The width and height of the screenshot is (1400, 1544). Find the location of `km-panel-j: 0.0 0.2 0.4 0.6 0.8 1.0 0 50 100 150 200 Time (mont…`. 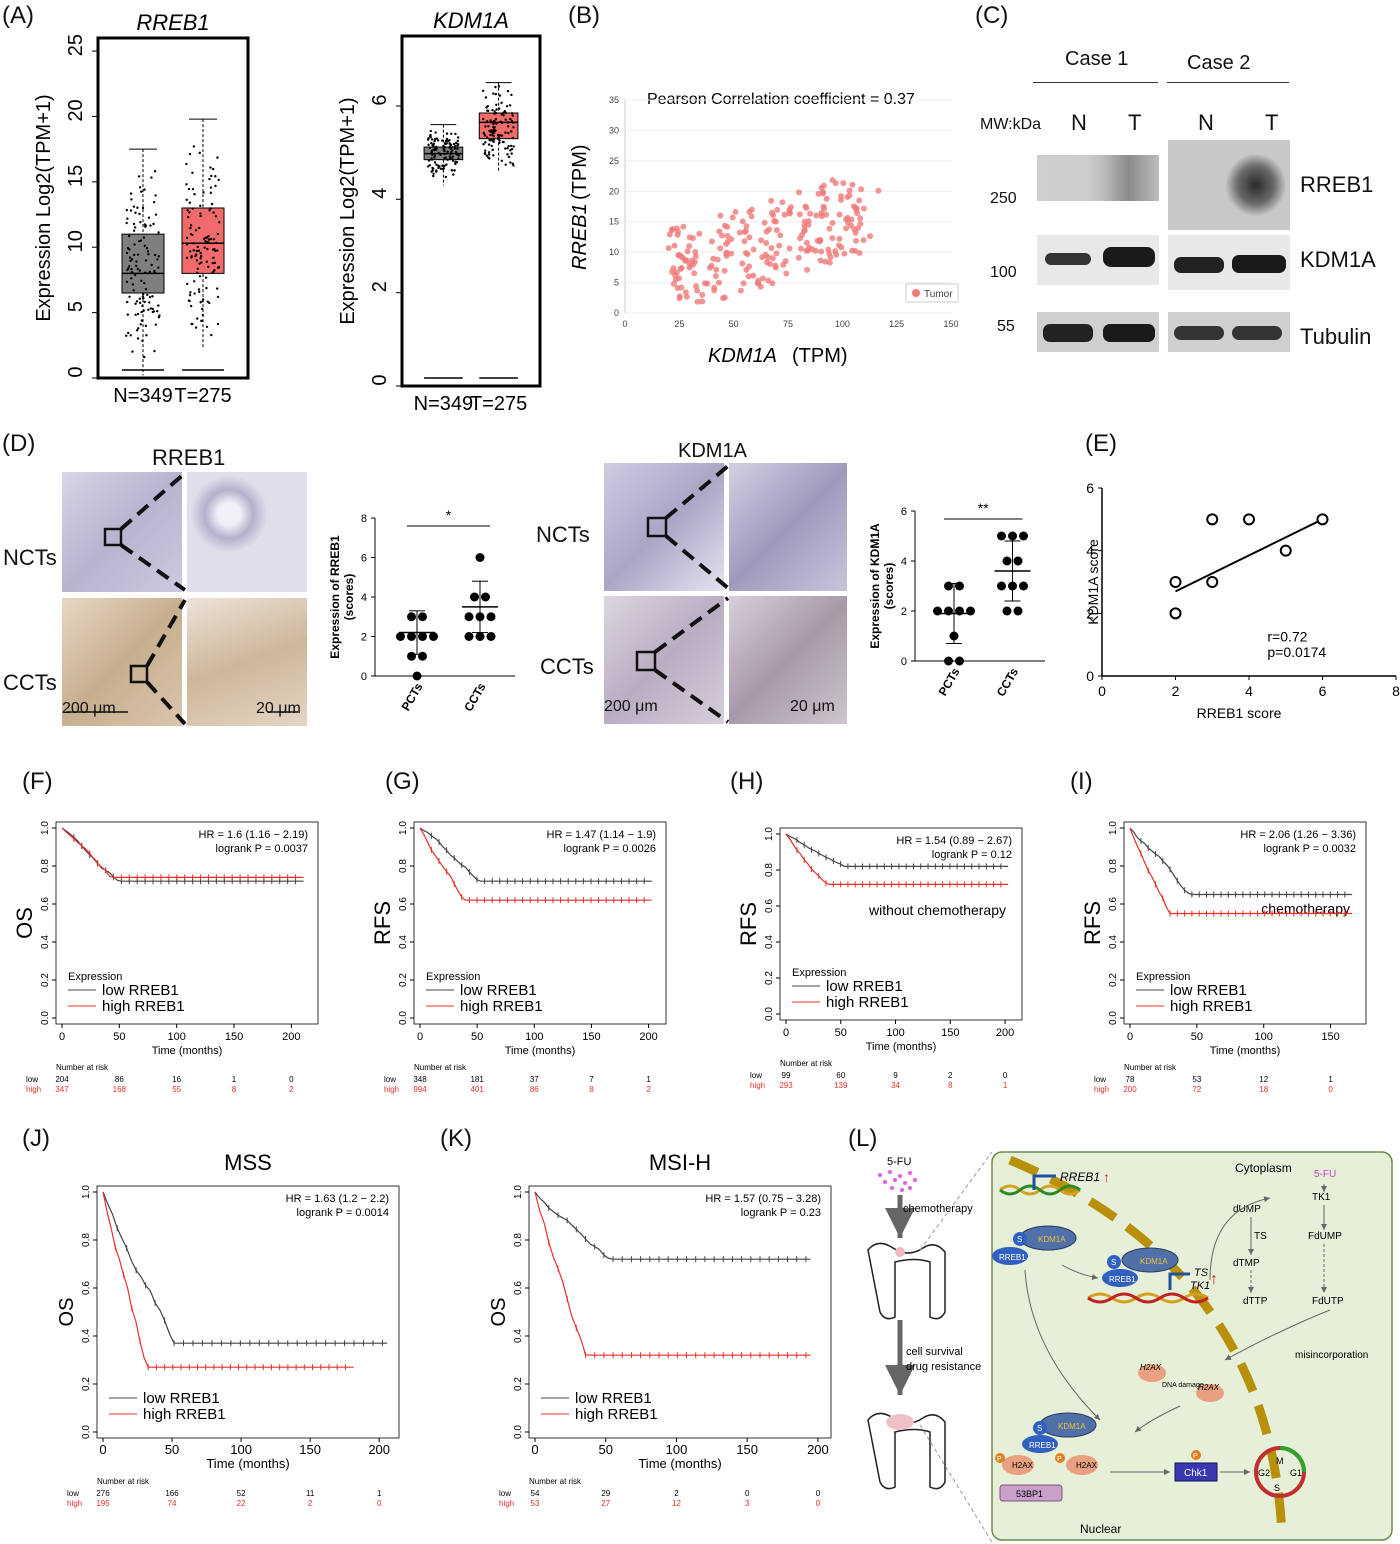

km-panel-j: 0.0 0.2 0.4 0.6 0.8 1.0 0 50 100 150 200 Time (mont… is located at coordinates (228, 1329).